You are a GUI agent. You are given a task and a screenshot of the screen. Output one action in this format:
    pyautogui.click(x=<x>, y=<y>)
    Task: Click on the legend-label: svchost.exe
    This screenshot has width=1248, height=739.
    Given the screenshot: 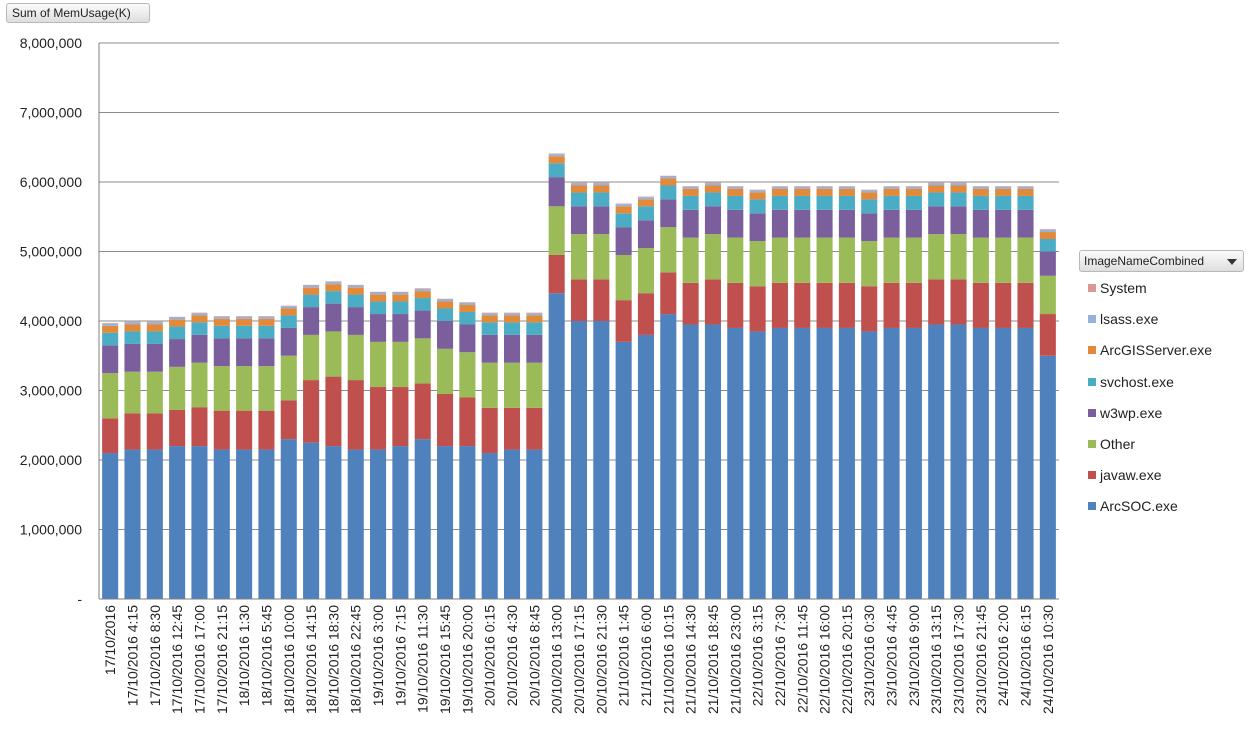 What is the action you would take?
    pyautogui.click(x=1137, y=382)
    